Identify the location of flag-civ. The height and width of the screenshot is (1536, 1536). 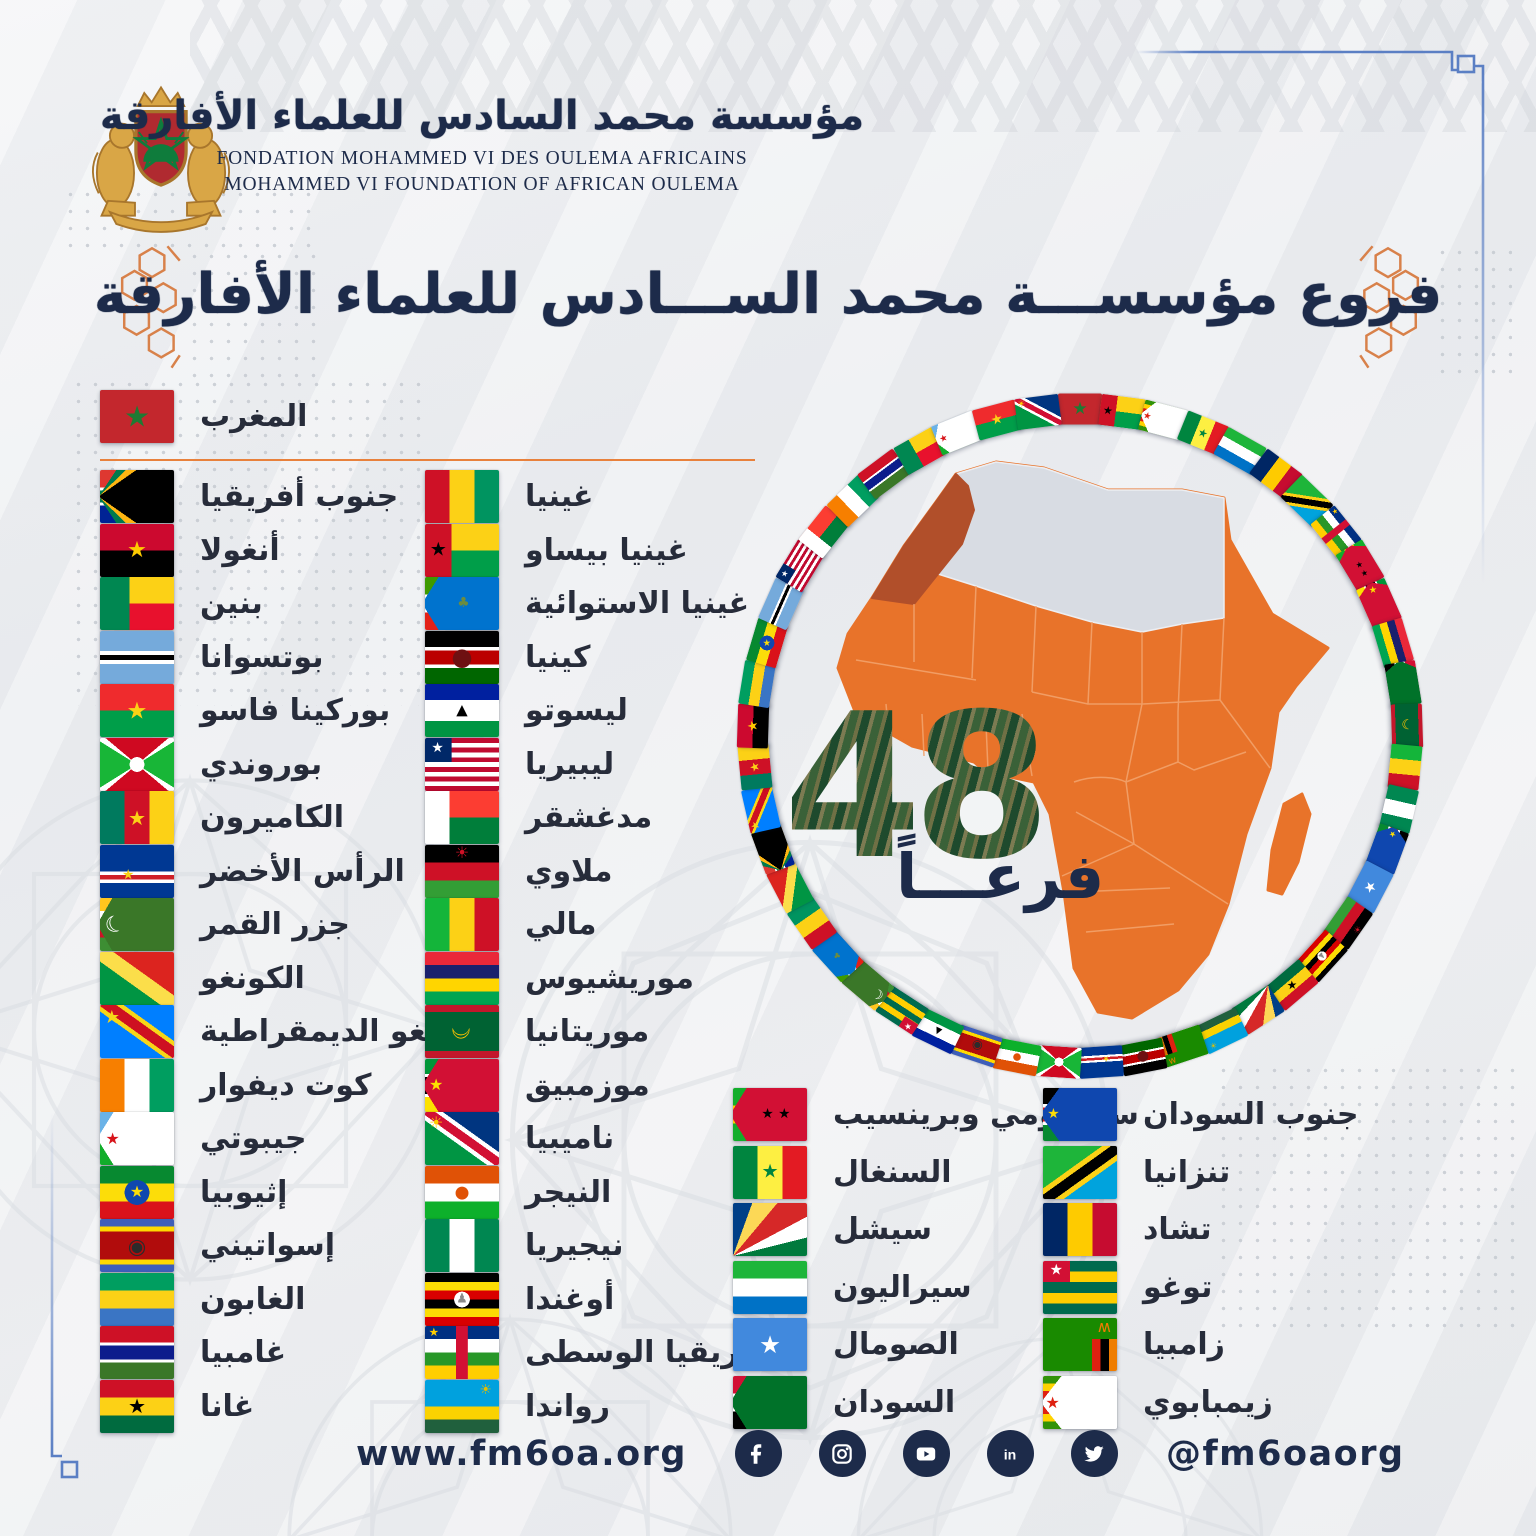
(137, 1085).